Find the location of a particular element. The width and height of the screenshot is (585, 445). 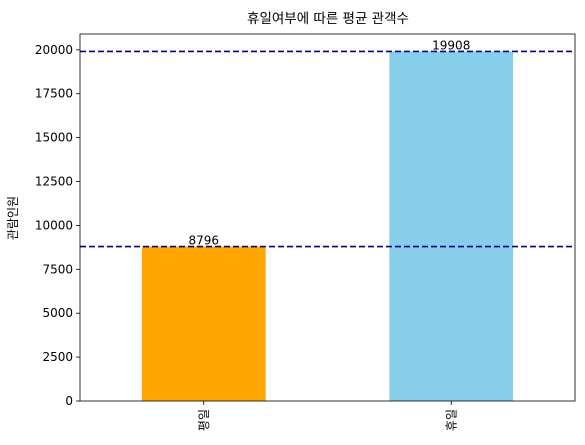

x-tick-label: 휴일 is located at coordinates (451, 420).